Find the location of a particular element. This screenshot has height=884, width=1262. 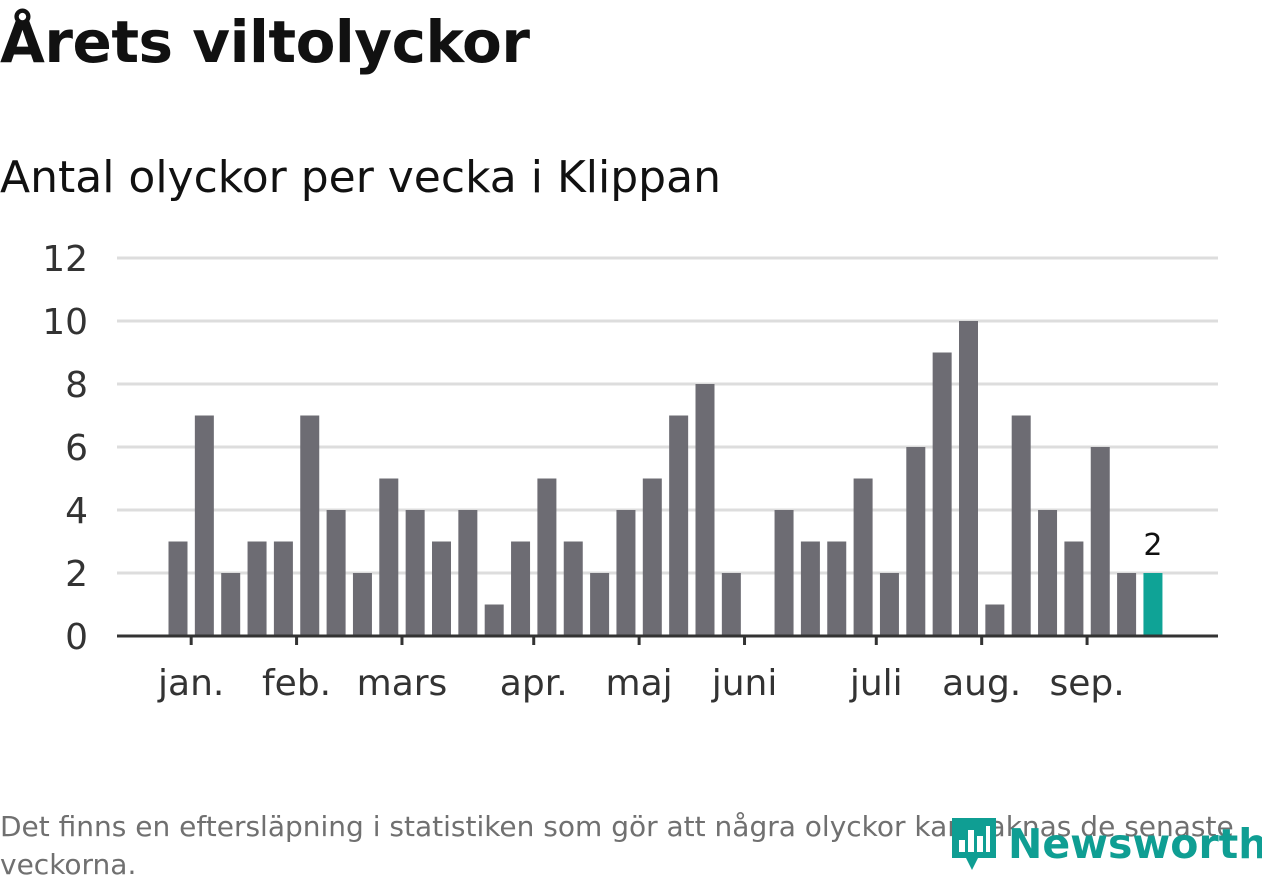

y-tick-label: 4 is located at coordinates (76, 511).